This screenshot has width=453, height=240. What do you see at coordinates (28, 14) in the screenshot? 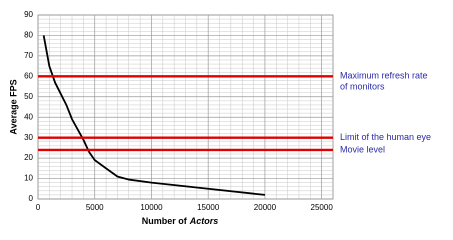
I see `y-tick-label: 90` at bounding box center [28, 14].